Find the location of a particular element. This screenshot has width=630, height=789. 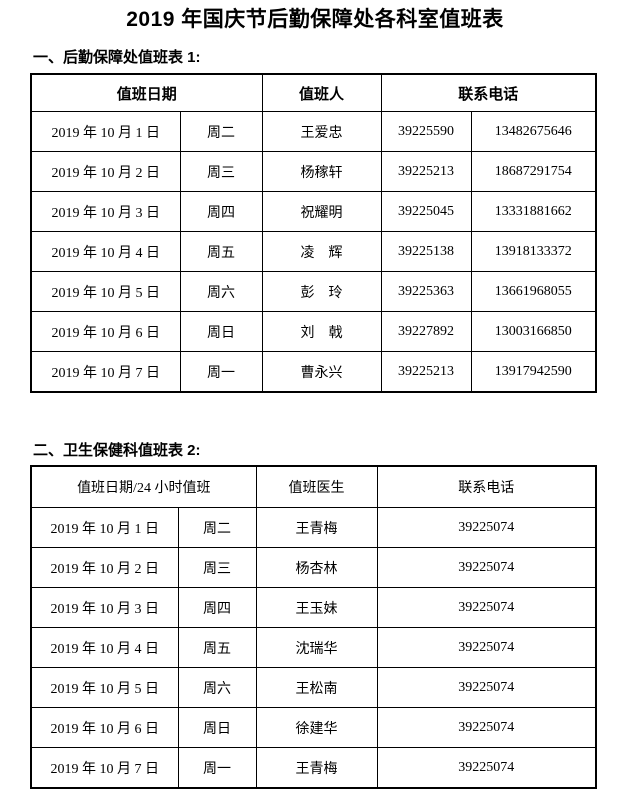

table-row: 2019 年 10 月 2 日 周三 杨杏林 39225074 is located at coordinates (313, 567).